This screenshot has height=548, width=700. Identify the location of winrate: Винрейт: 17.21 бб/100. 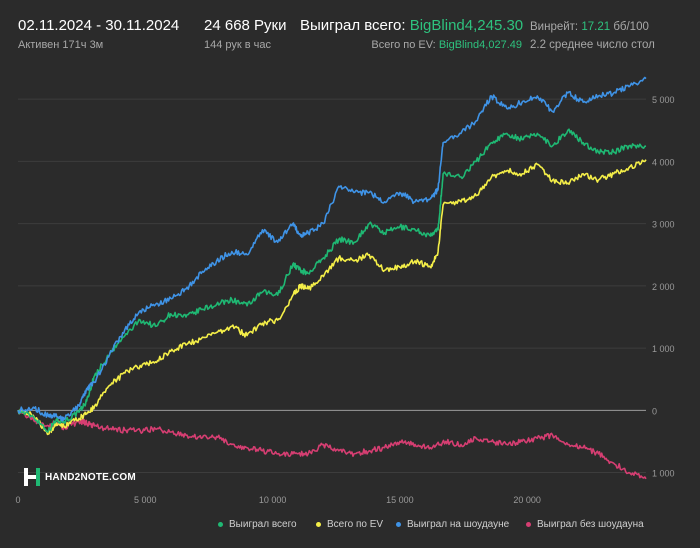
(592, 27).